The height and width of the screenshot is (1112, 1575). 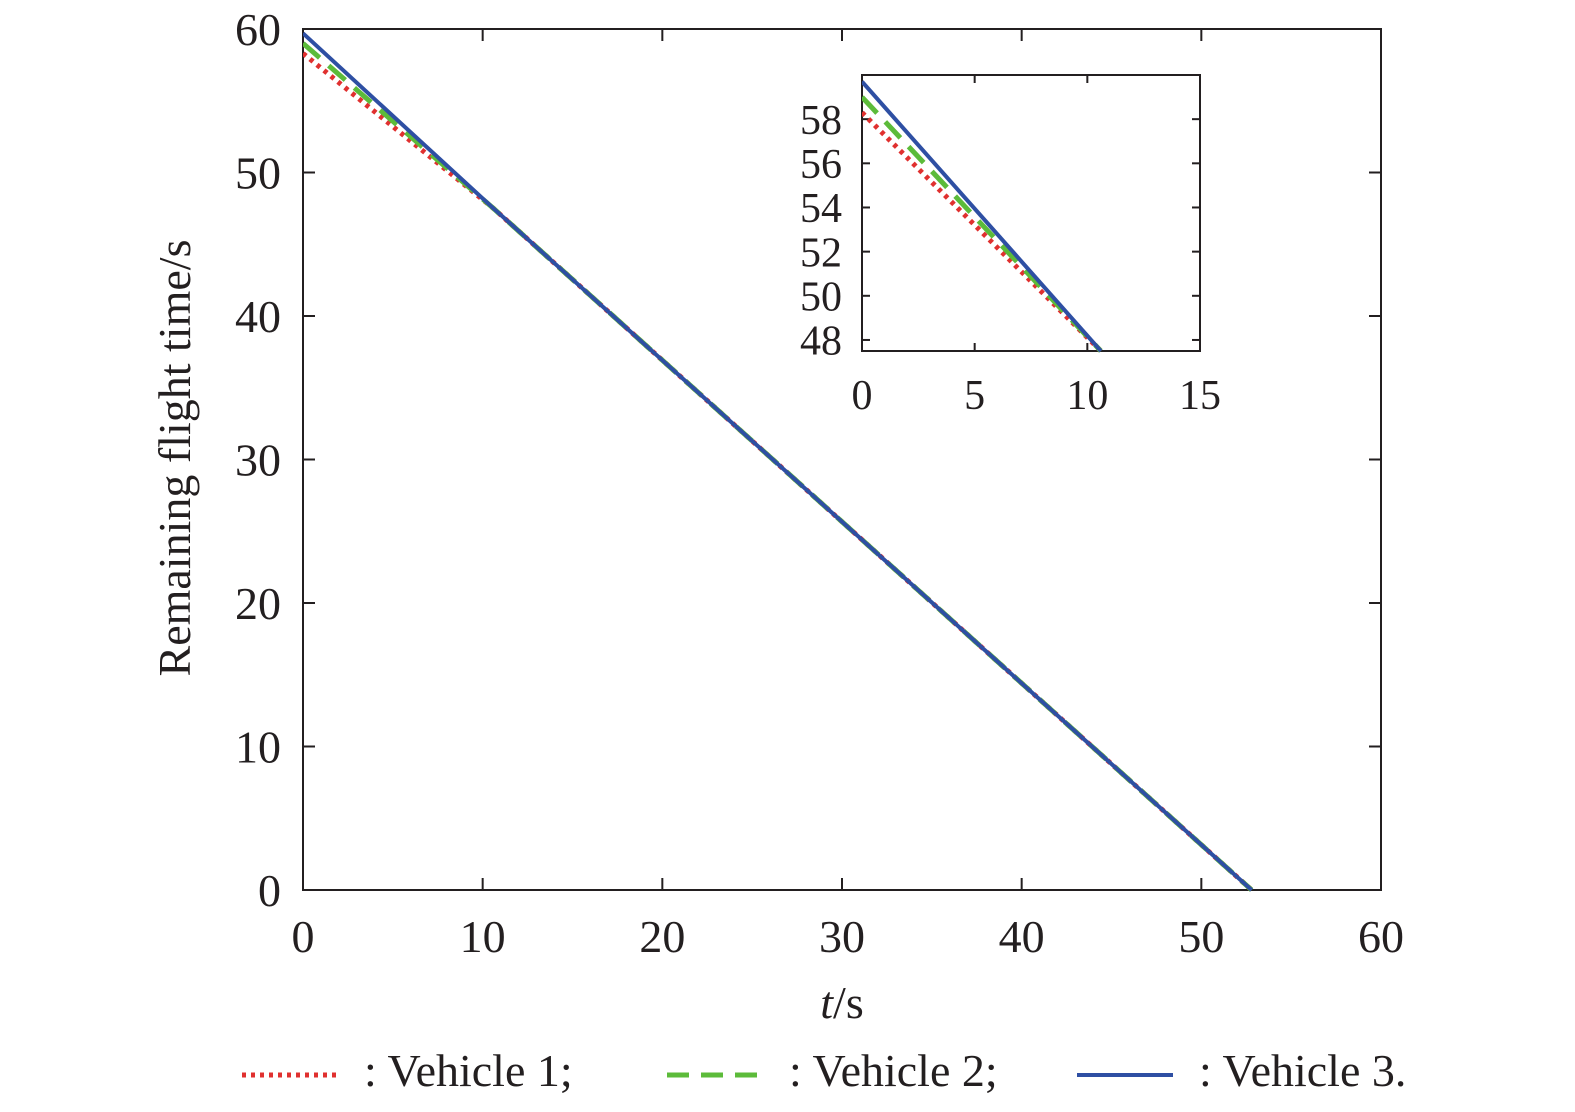 I want to click on inset-y-tick-label: 48, so click(x=821, y=342).